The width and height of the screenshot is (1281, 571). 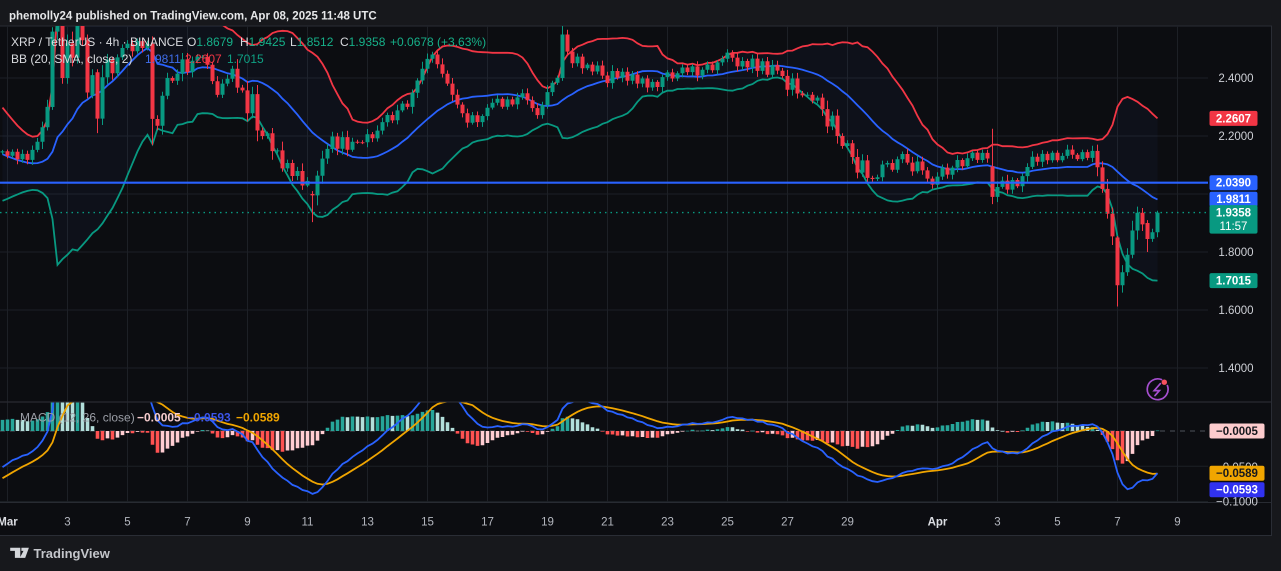 What do you see at coordinates (1237, 503) in the screenshot?
I see `svg-text: −0.1000` at bounding box center [1237, 503].